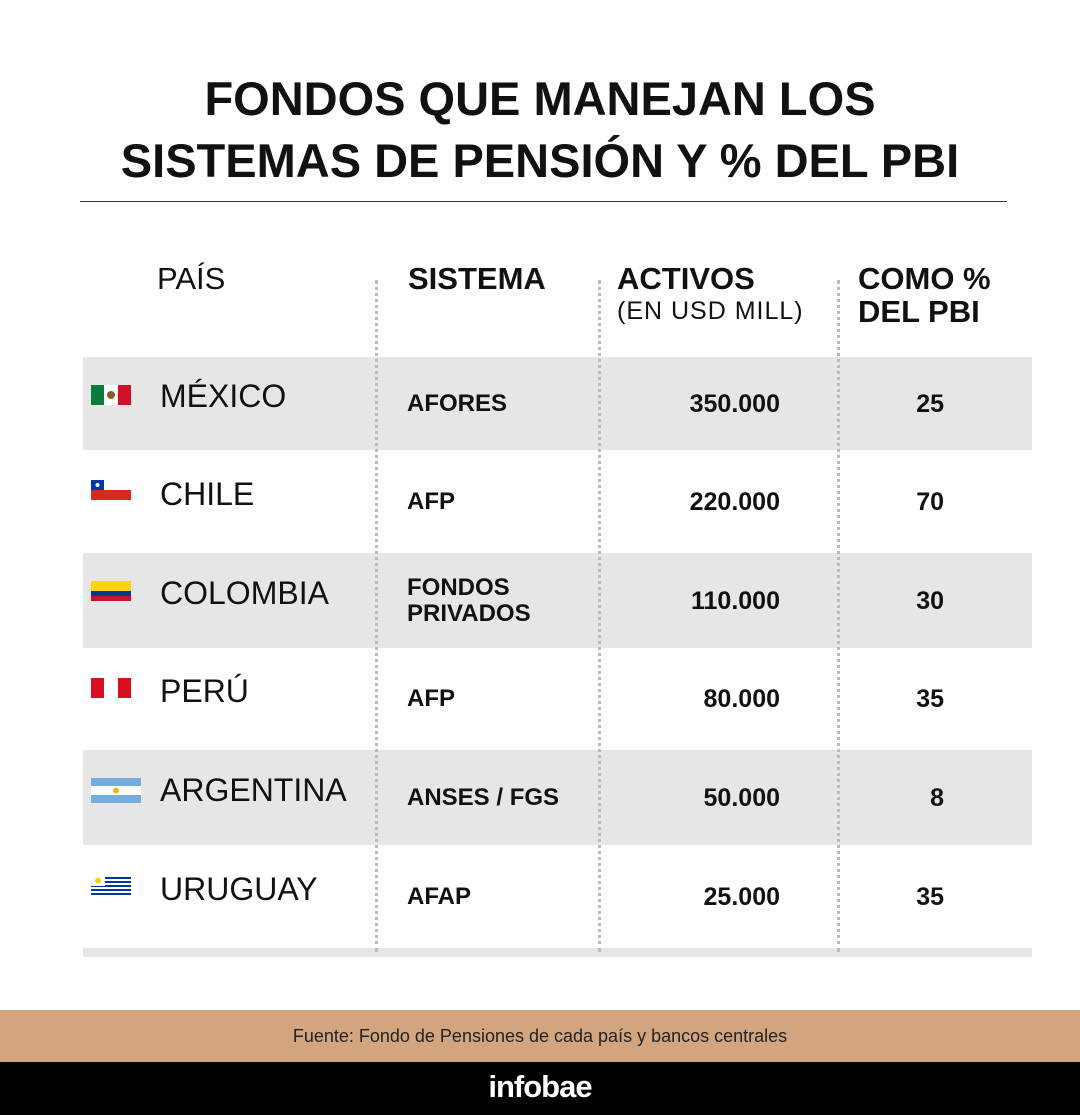  What do you see at coordinates (930, 403) in the screenshot?
I see `gdp-share: 25` at bounding box center [930, 403].